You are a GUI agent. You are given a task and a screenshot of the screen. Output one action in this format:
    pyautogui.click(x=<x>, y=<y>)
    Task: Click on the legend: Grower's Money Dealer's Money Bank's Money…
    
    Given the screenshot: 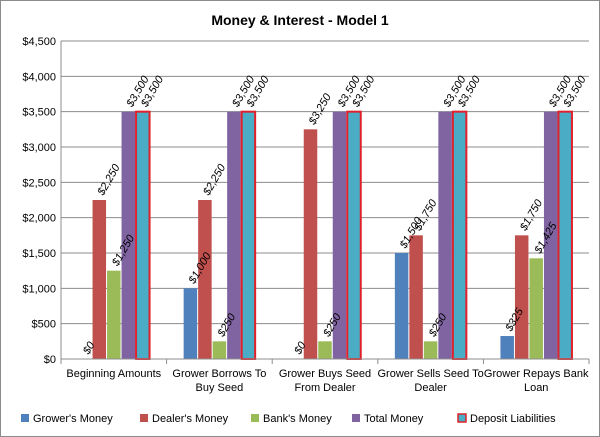 What is the action you would take?
    pyautogui.click(x=288, y=419)
    